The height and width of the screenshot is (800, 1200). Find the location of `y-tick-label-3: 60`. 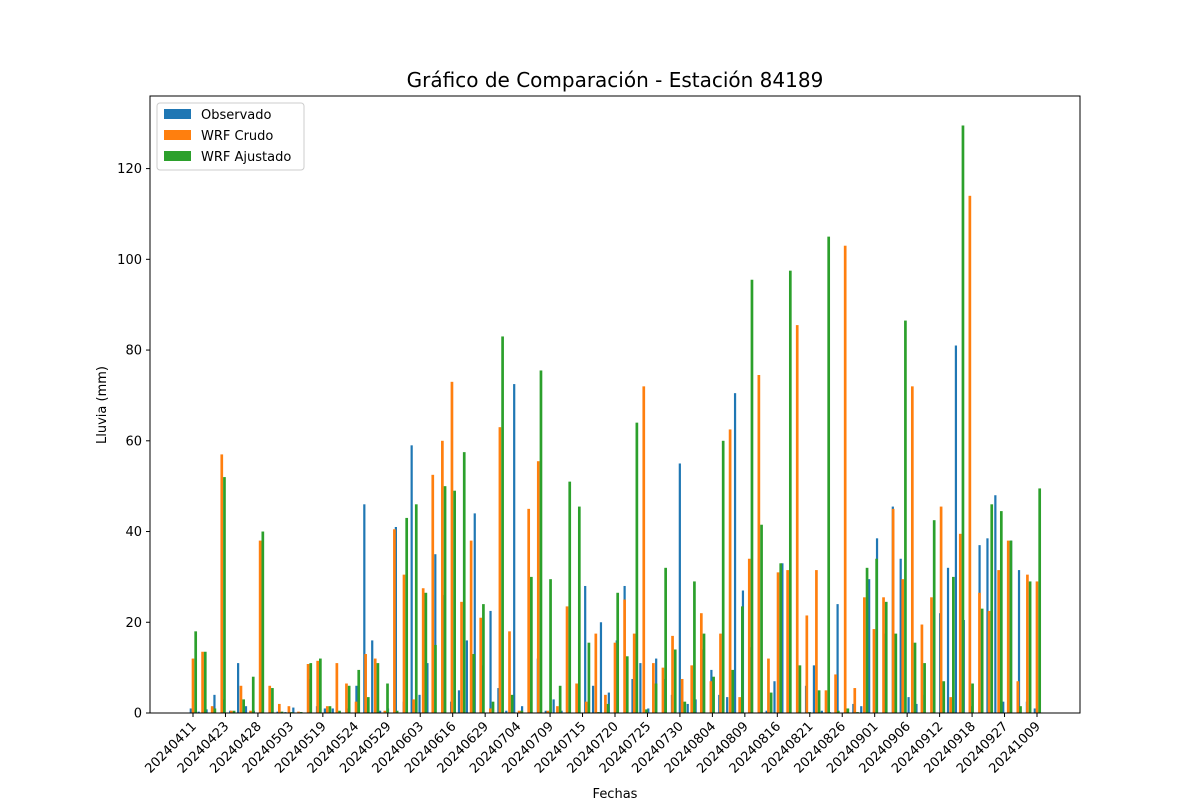

y-tick-label-3: 60 is located at coordinates (133, 441).